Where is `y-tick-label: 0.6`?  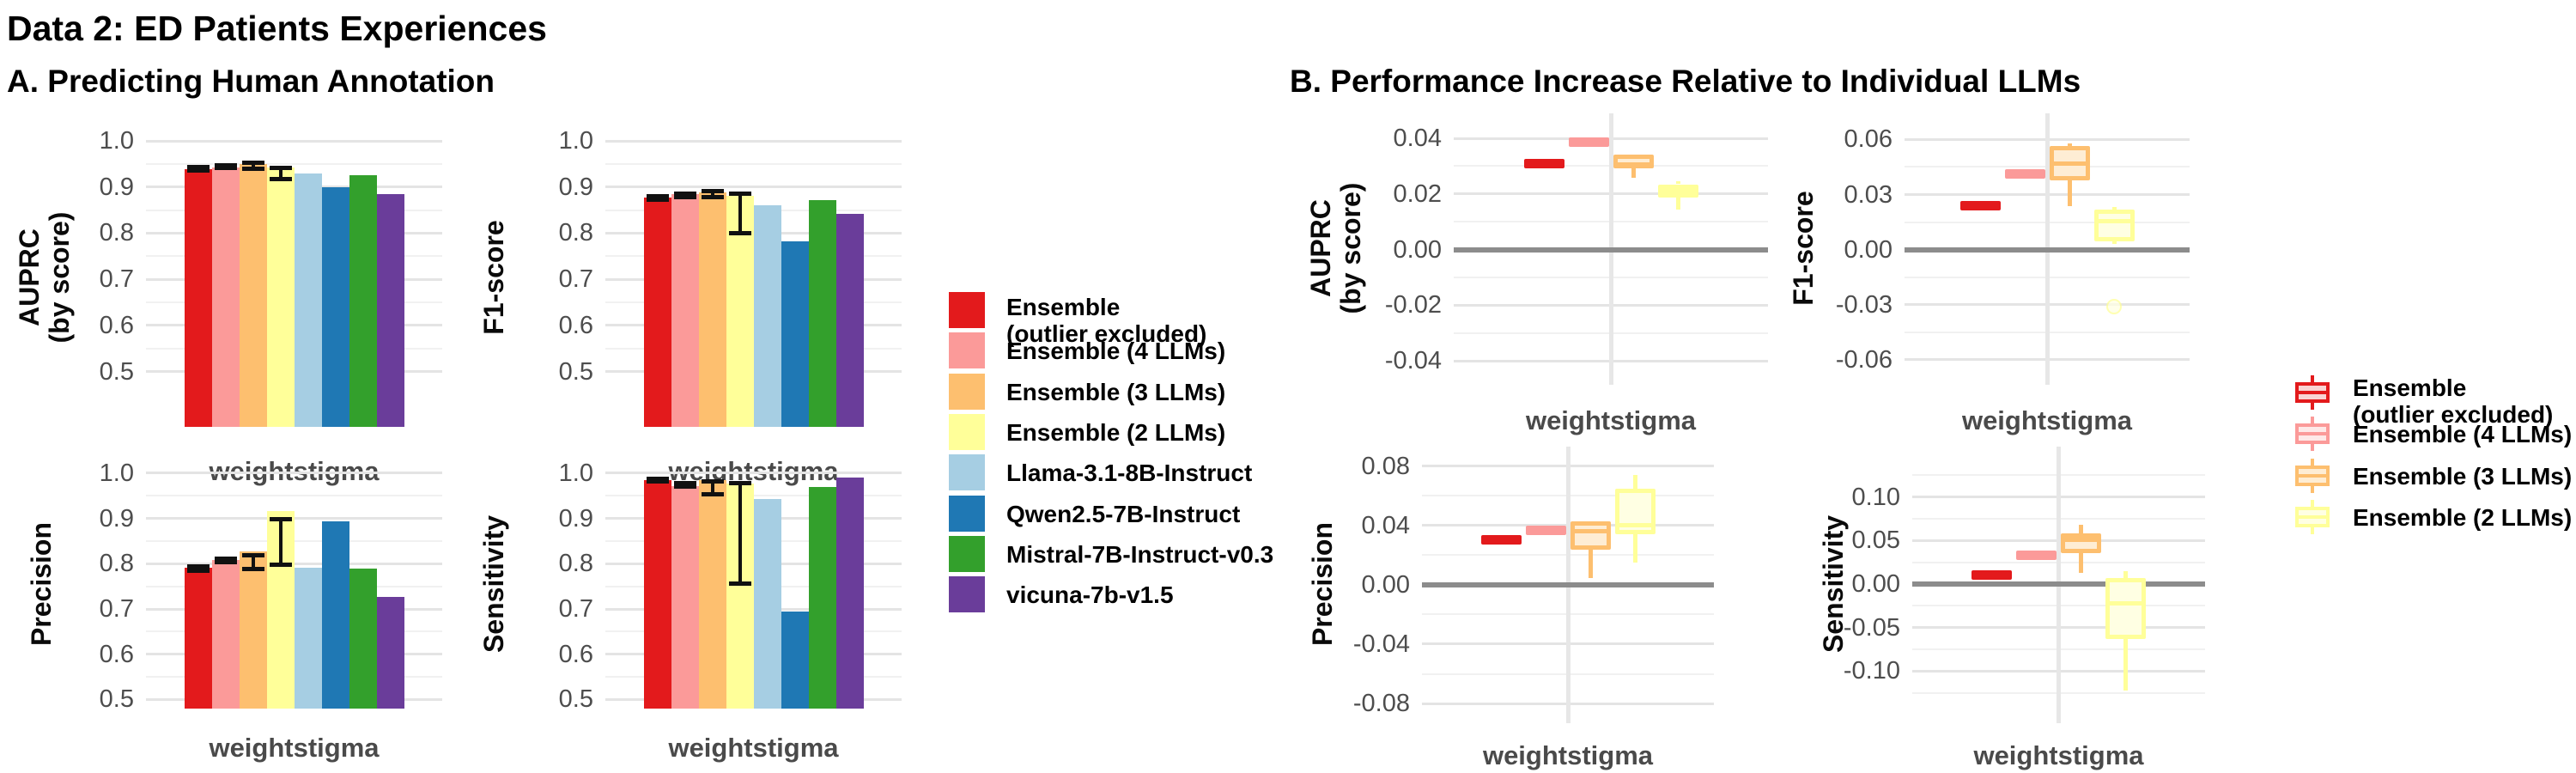 y-tick-label: 0.6 is located at coordinates (576, 654).